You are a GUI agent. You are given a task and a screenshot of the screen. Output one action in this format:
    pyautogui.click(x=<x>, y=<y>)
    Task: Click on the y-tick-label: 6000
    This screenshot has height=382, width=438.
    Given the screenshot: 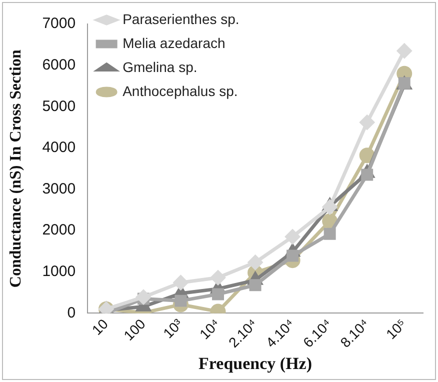 What is the action you would take?
    pyautogui.click(x=59, y=65)
    